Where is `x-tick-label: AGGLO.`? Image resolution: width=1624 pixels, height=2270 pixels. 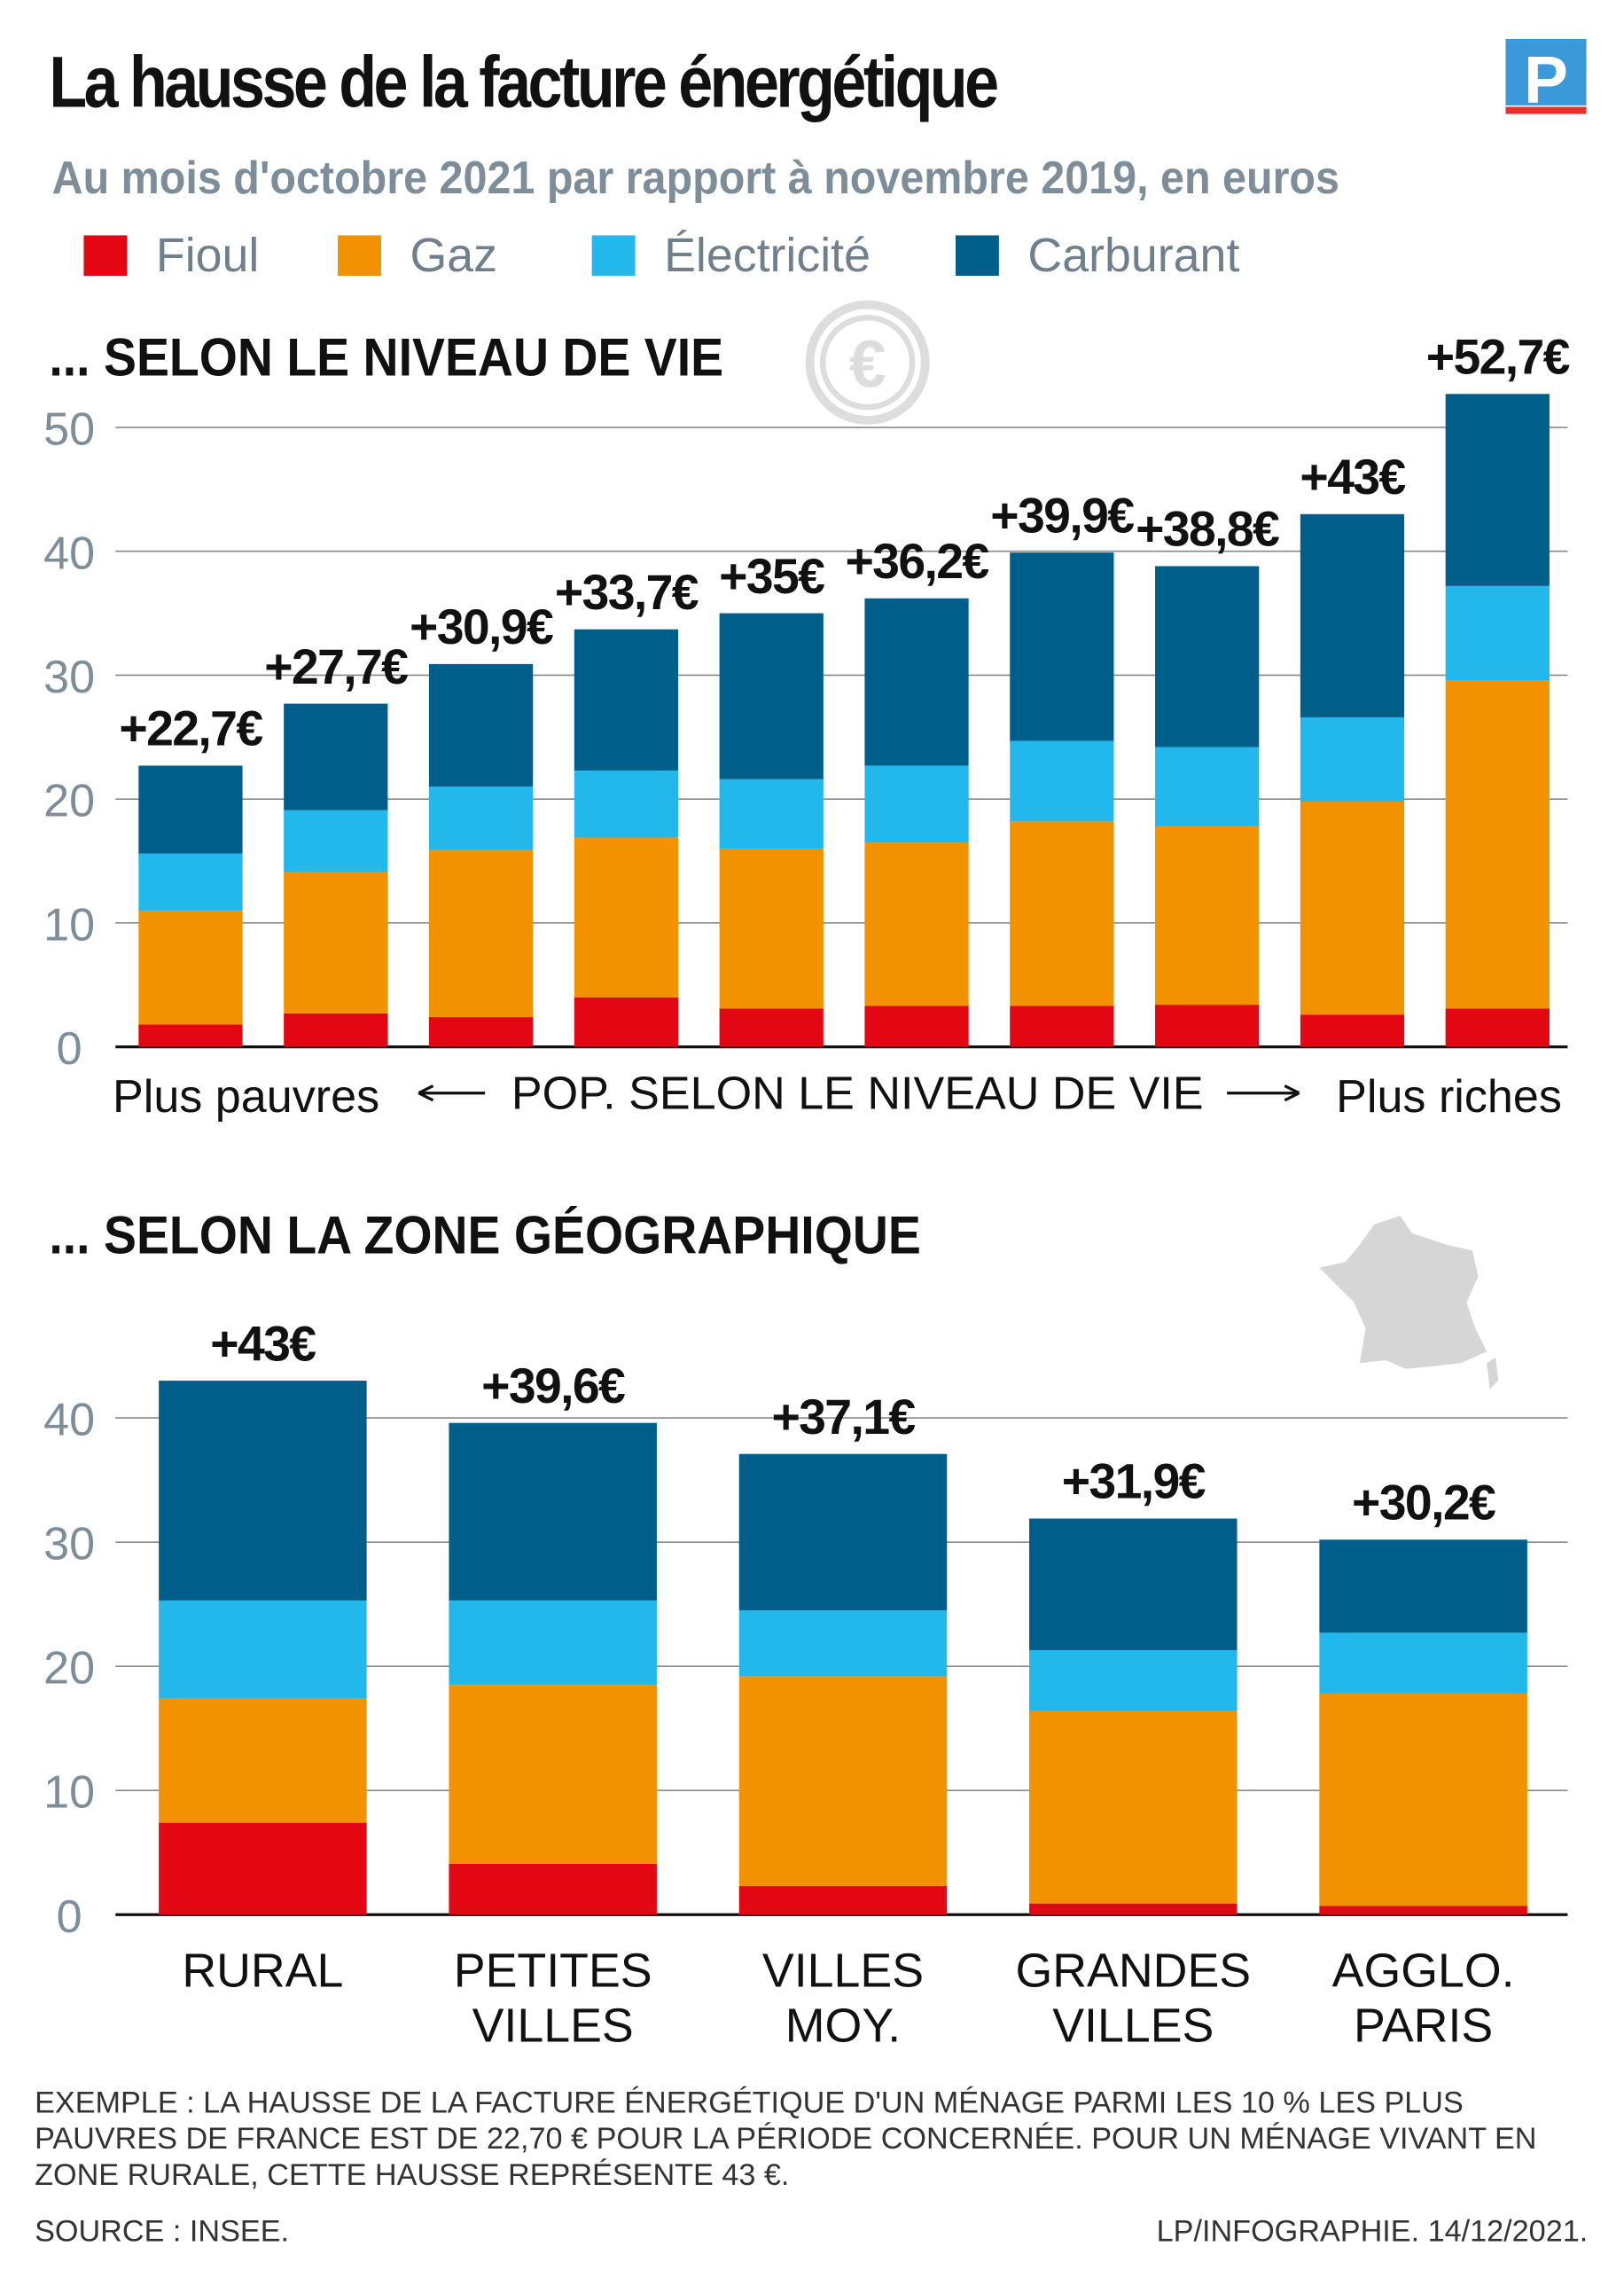 x-tick-label: AGGLO. is located at coordinates (1423, 1972).